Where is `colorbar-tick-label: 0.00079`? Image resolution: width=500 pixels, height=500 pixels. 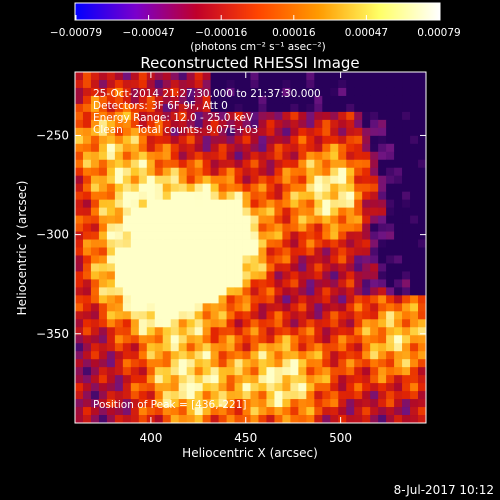 colorbar-tick-label: 0.00079 is located at coordinates (438, 33).